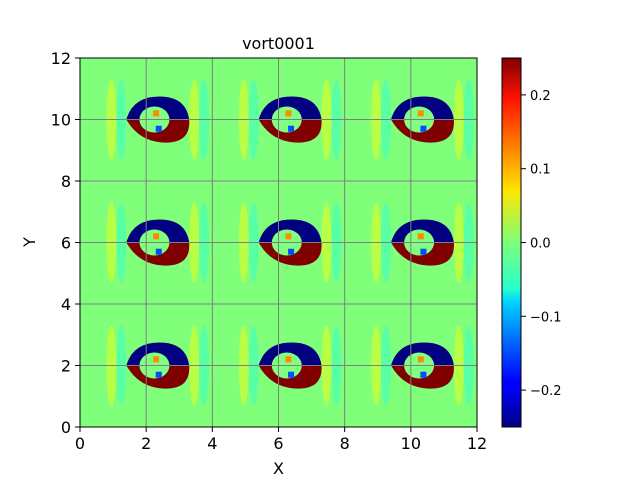 The height and width of the screenshot is (480, 640). Describe the element at coordinates (345, 443) in the screenshot. I see `x-tick-label: 8` at that location.